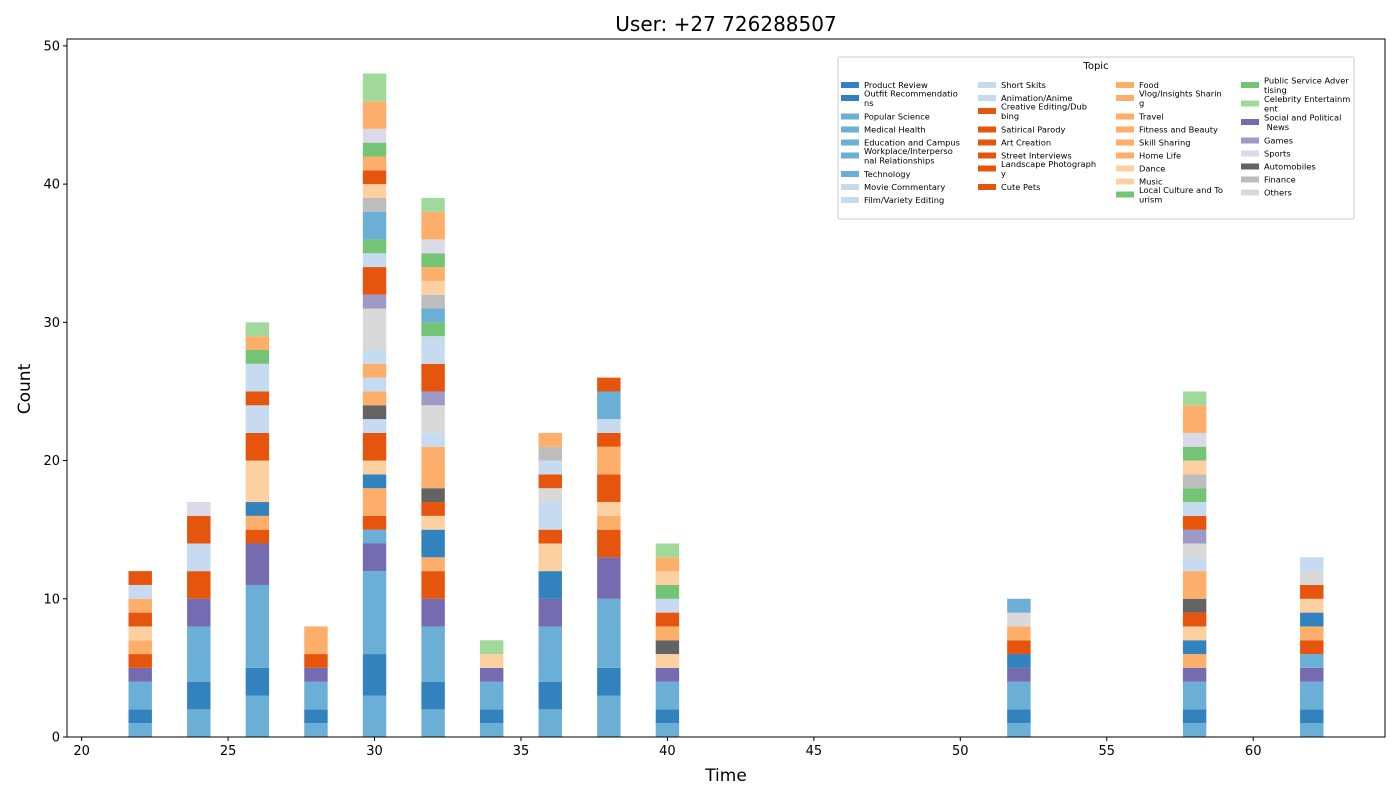 This screenshot has height=800, width=1400. Describe the element at coordinates (1106, 751) in the screenshot. I see `x-tick-label-55: 55` at that location.